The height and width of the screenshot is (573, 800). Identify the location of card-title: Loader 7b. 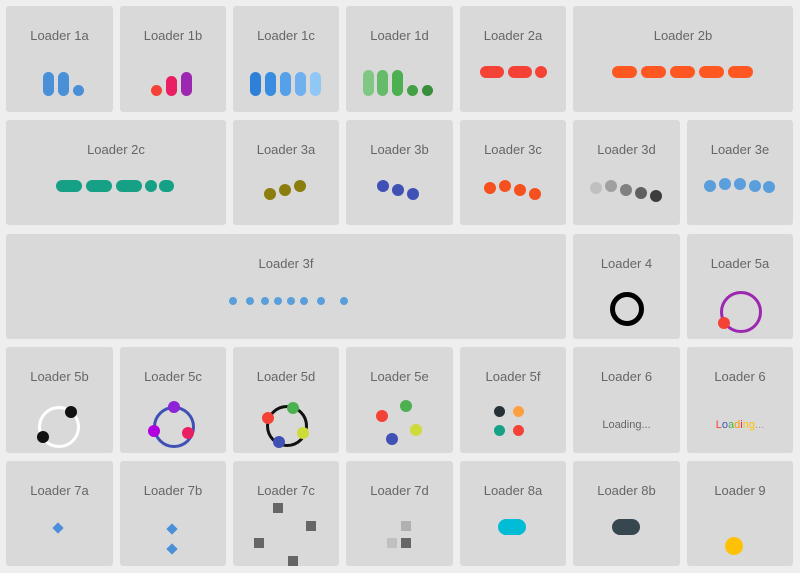
(173, 490).